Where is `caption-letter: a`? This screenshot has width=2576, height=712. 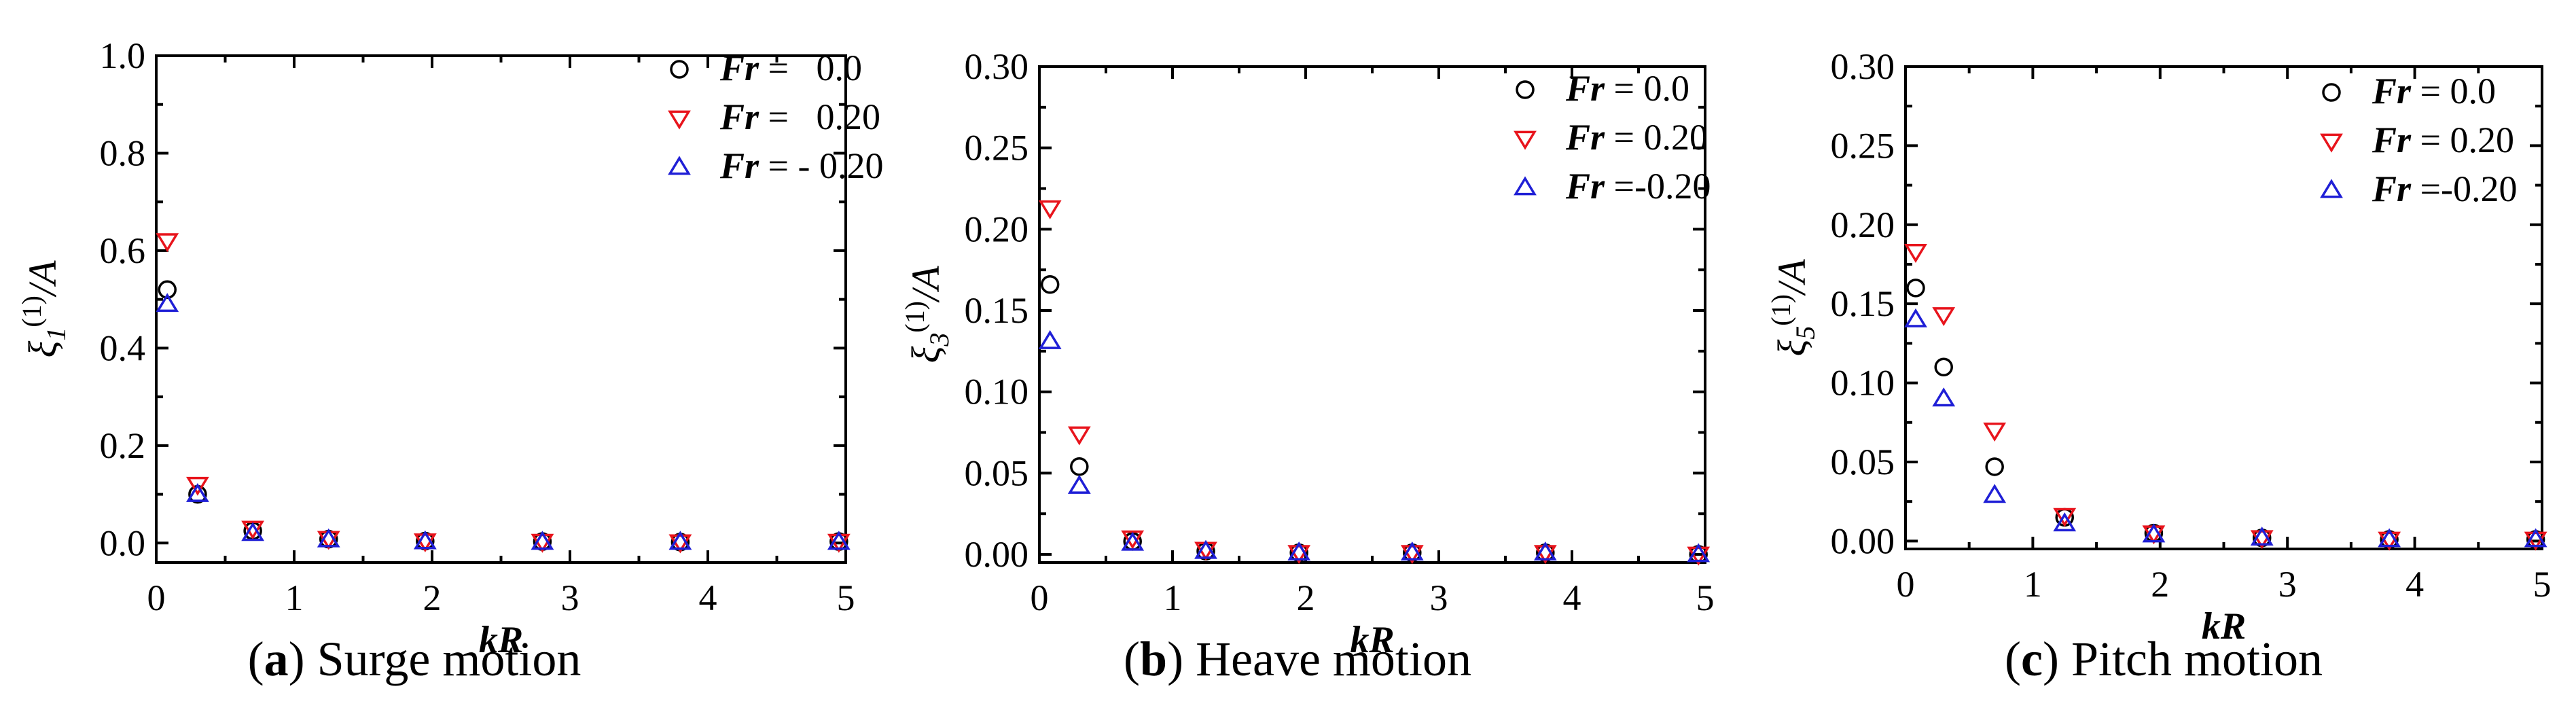 caption-letter: a is located at coordinates (277, 659).